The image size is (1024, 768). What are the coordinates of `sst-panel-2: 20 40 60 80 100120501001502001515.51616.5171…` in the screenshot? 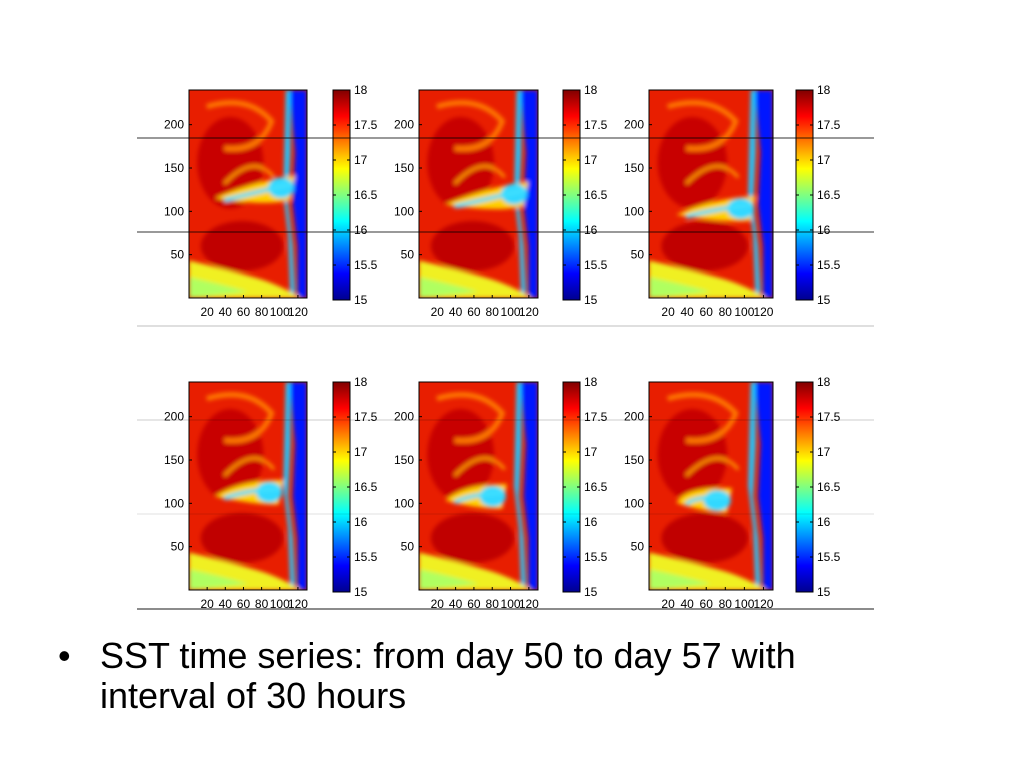 It's located at (501, 201).